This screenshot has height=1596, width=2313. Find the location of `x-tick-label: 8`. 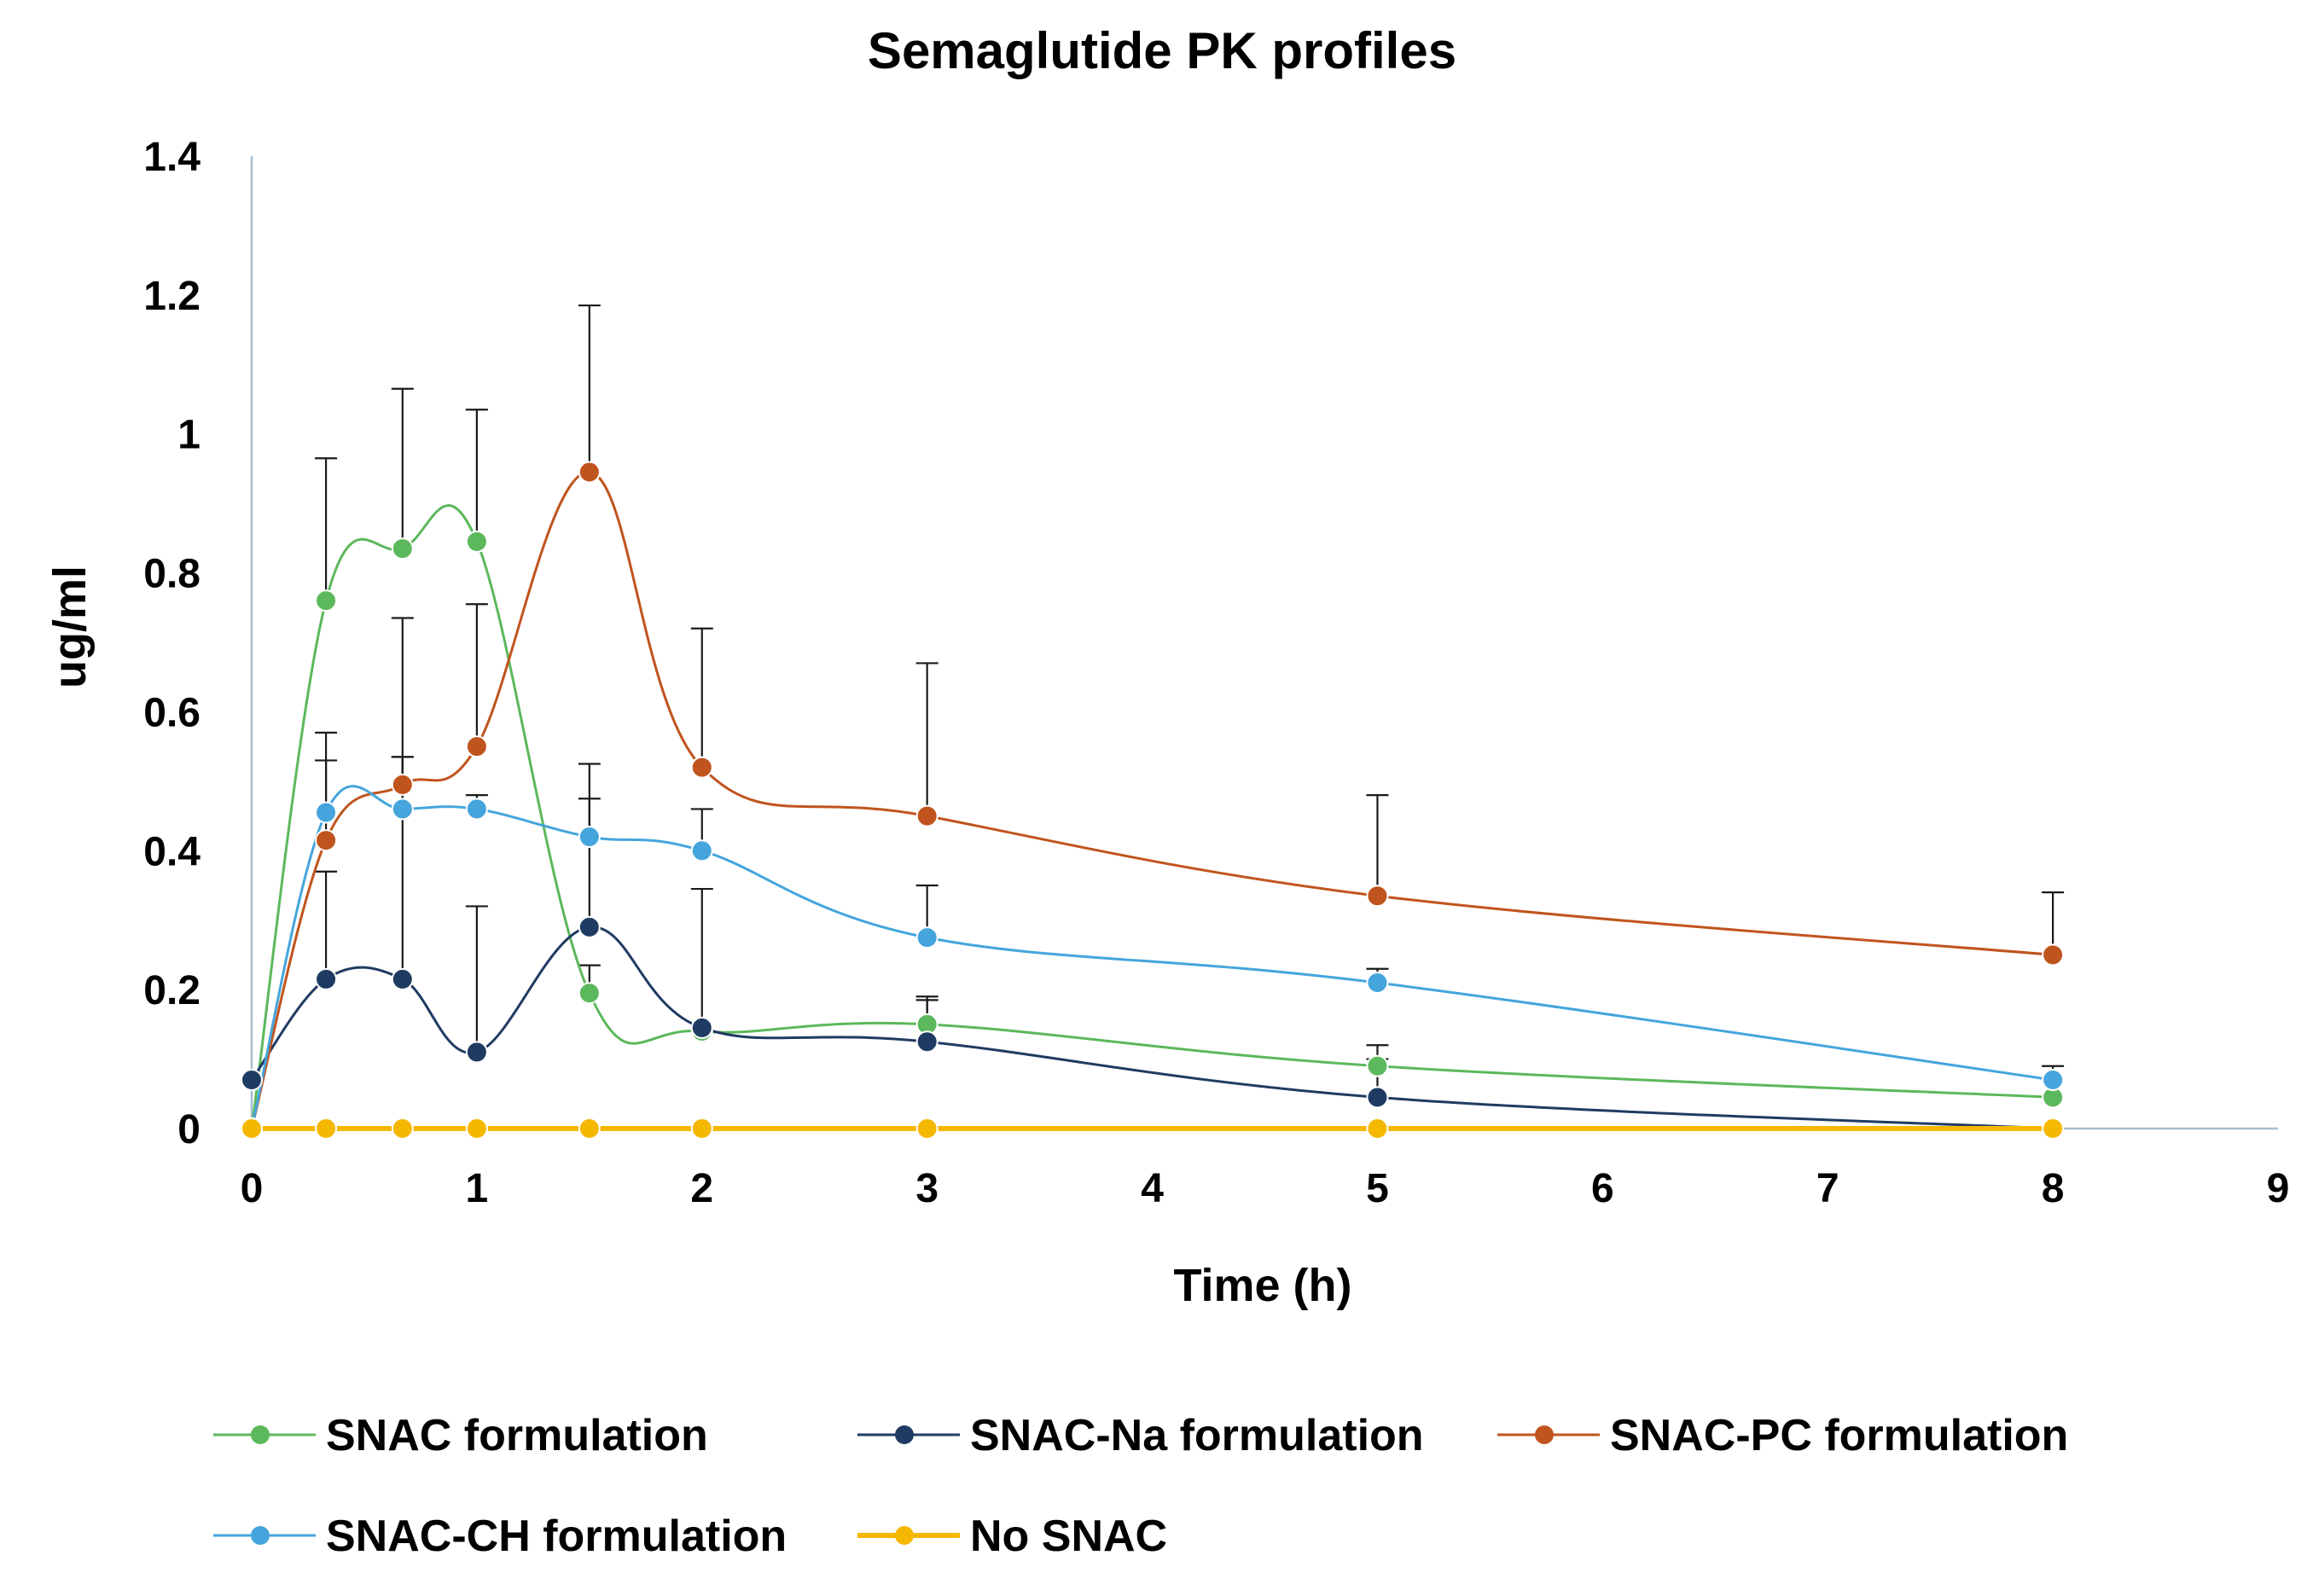

x-tick-label: 8 is located at coordinates (2053, 1188).